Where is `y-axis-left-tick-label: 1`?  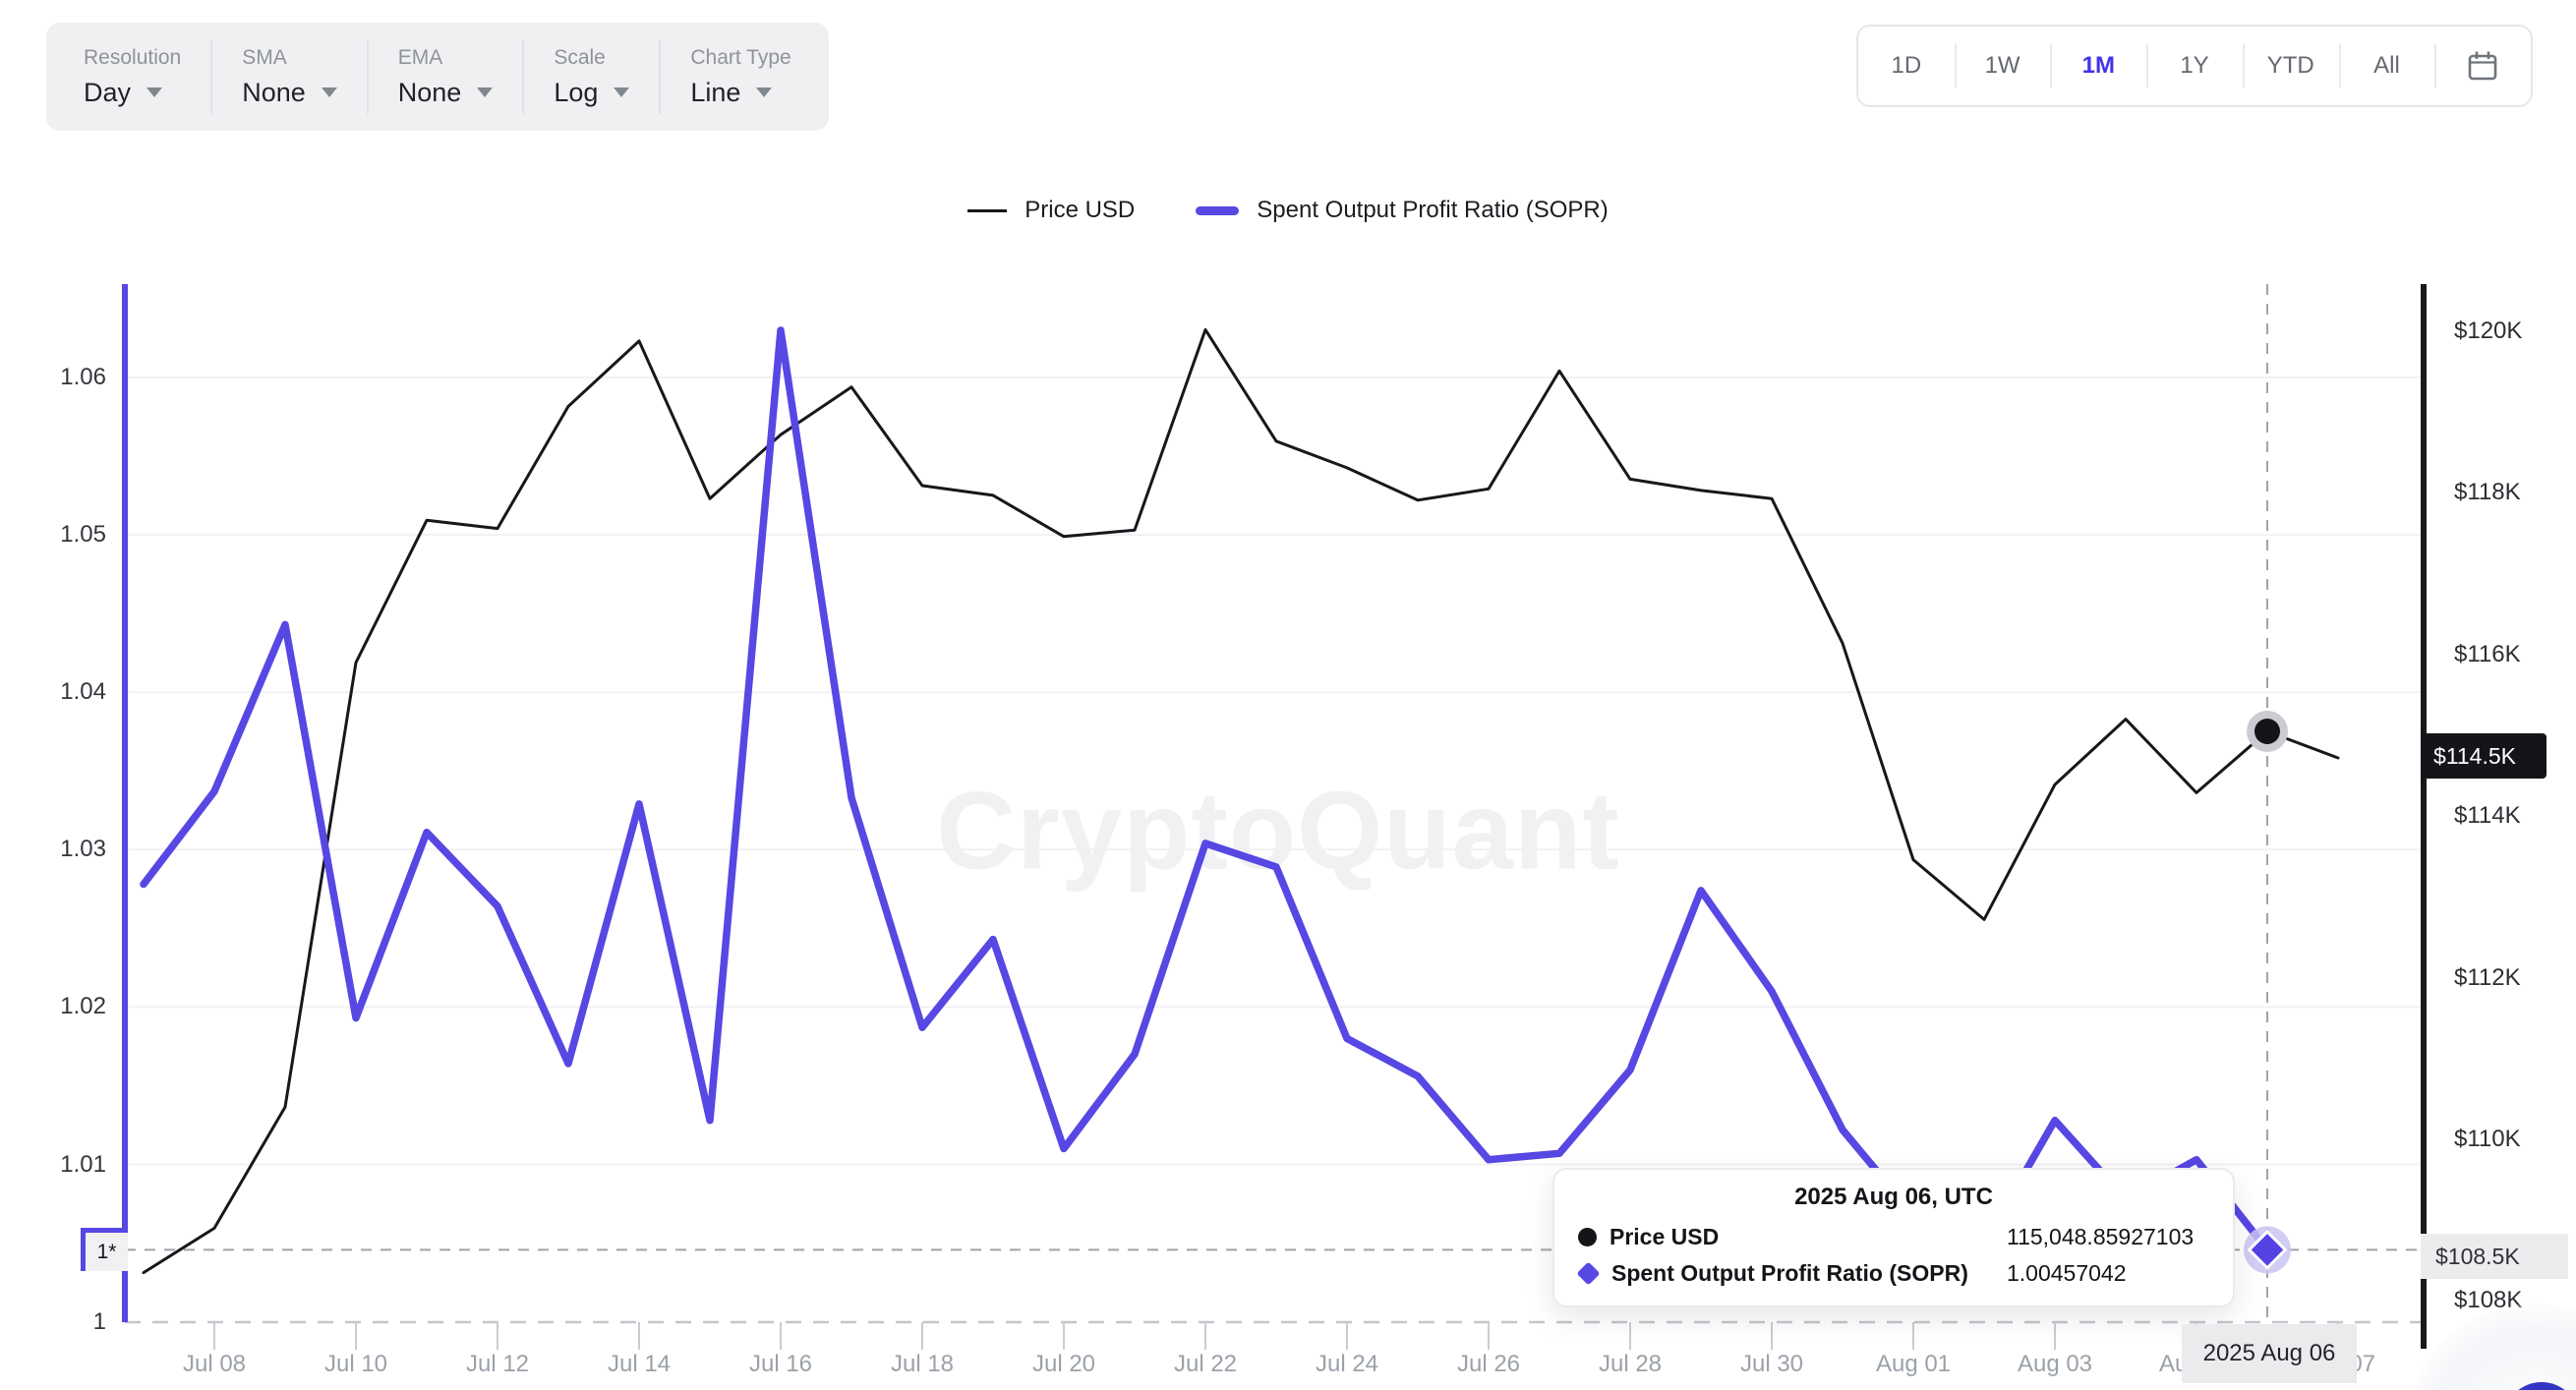
y-axis-left-tick-label: 1 is located at coordinates (99, 1321).